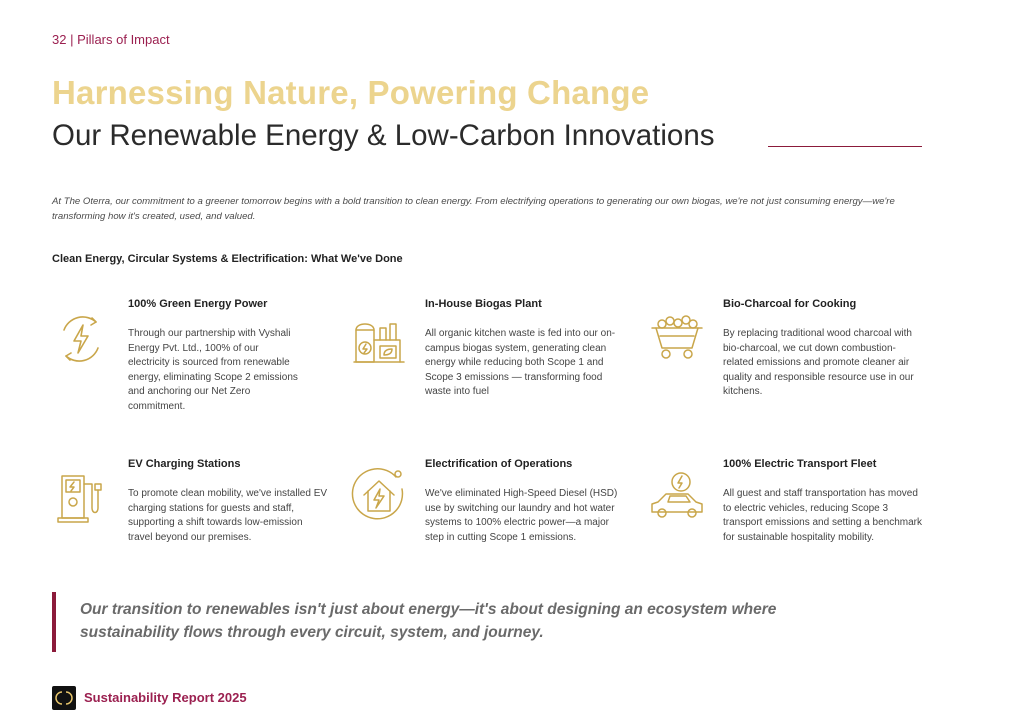  What do you see at coordinates (677, 497) in the screenshot?
I see `electric-car-icon` at bounding box center [677, 497].